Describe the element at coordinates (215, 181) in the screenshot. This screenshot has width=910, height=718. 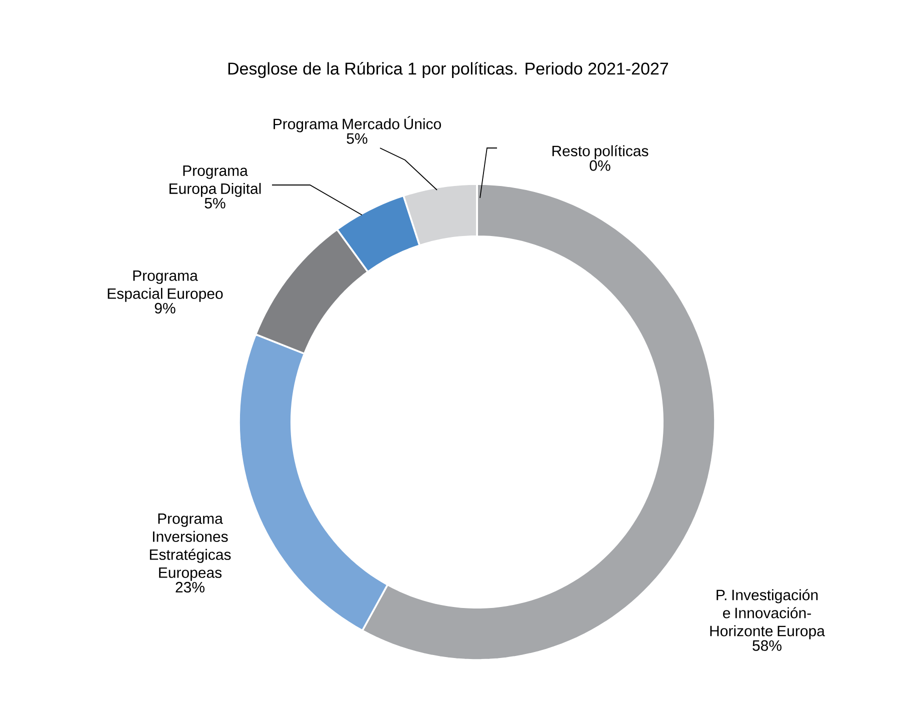
I see `slice-label: Programa Europa Digital` at that location.